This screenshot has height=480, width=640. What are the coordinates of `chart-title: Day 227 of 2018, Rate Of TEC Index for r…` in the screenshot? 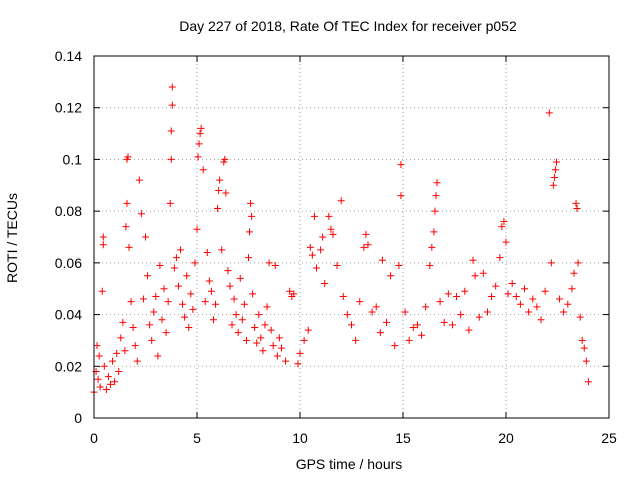 It's located at (348, 26).